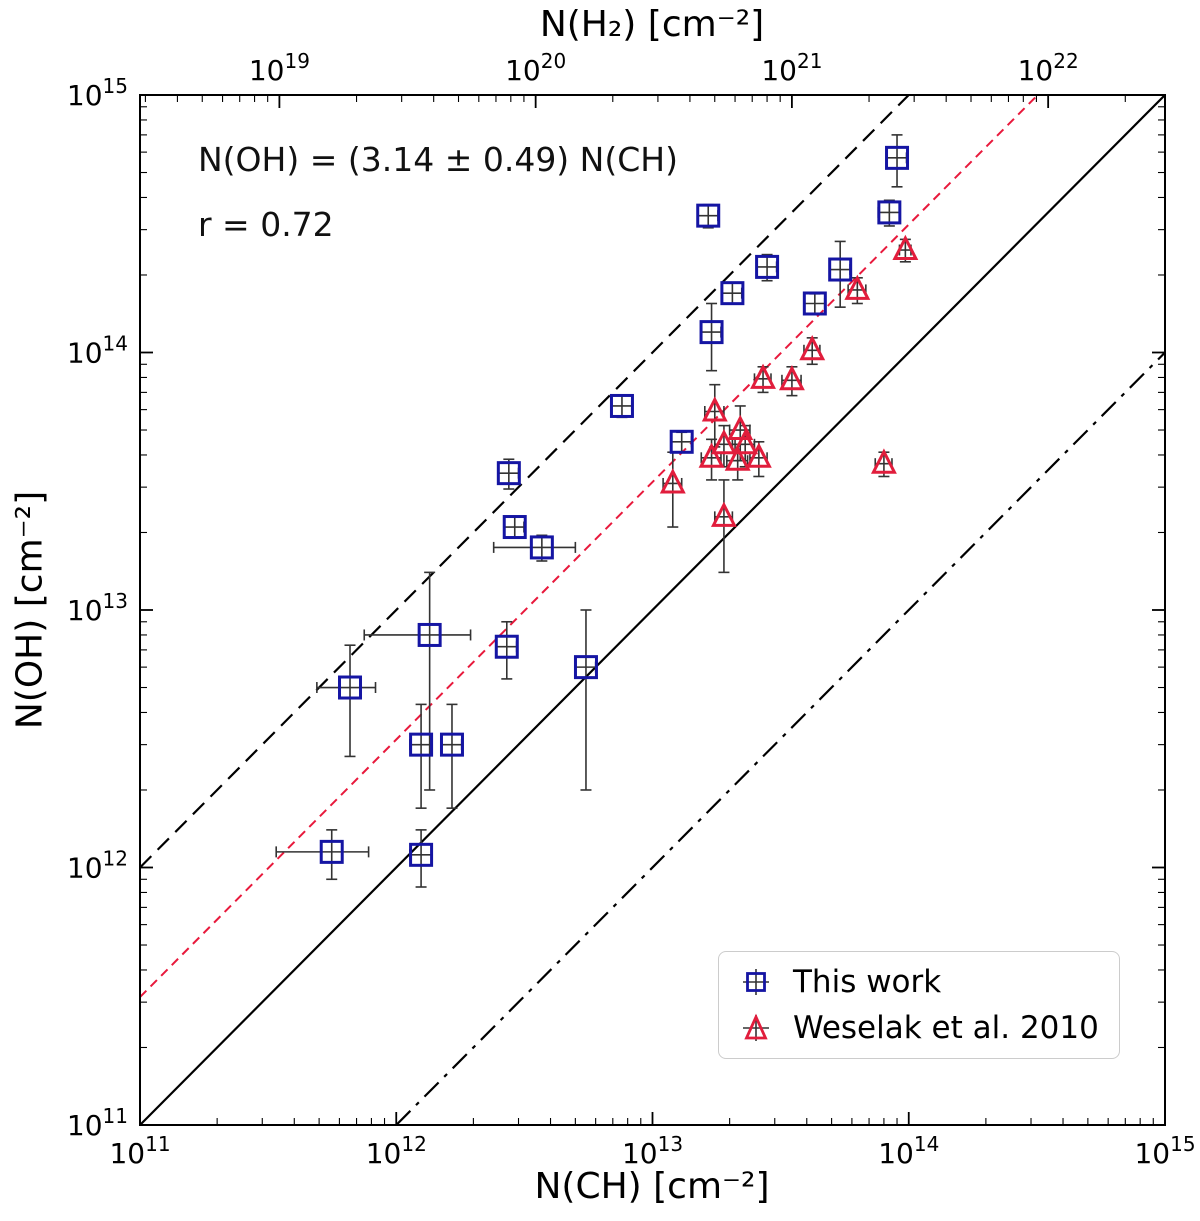 The width and height of the screenshot is (1200, 1221). What do you see at coordinates (438, 159) in the screenshot?
I see `fit-equation-annotation: N(OH) = (3.14 ± 0.49) N(CH)` at bounding box center [438, 159].